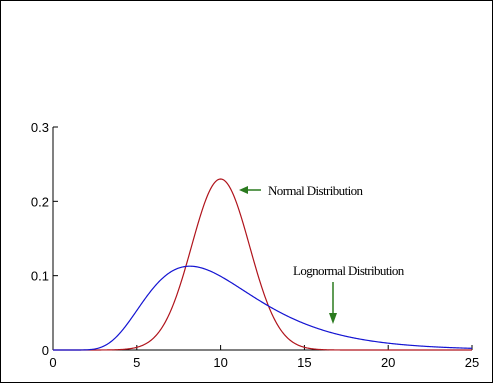 This screenshot has width=493, height=384. What do you see at coordinates (45, 350) in the screenshot?
I see `y-tick-label: 0` at bounding box center [45, 350].